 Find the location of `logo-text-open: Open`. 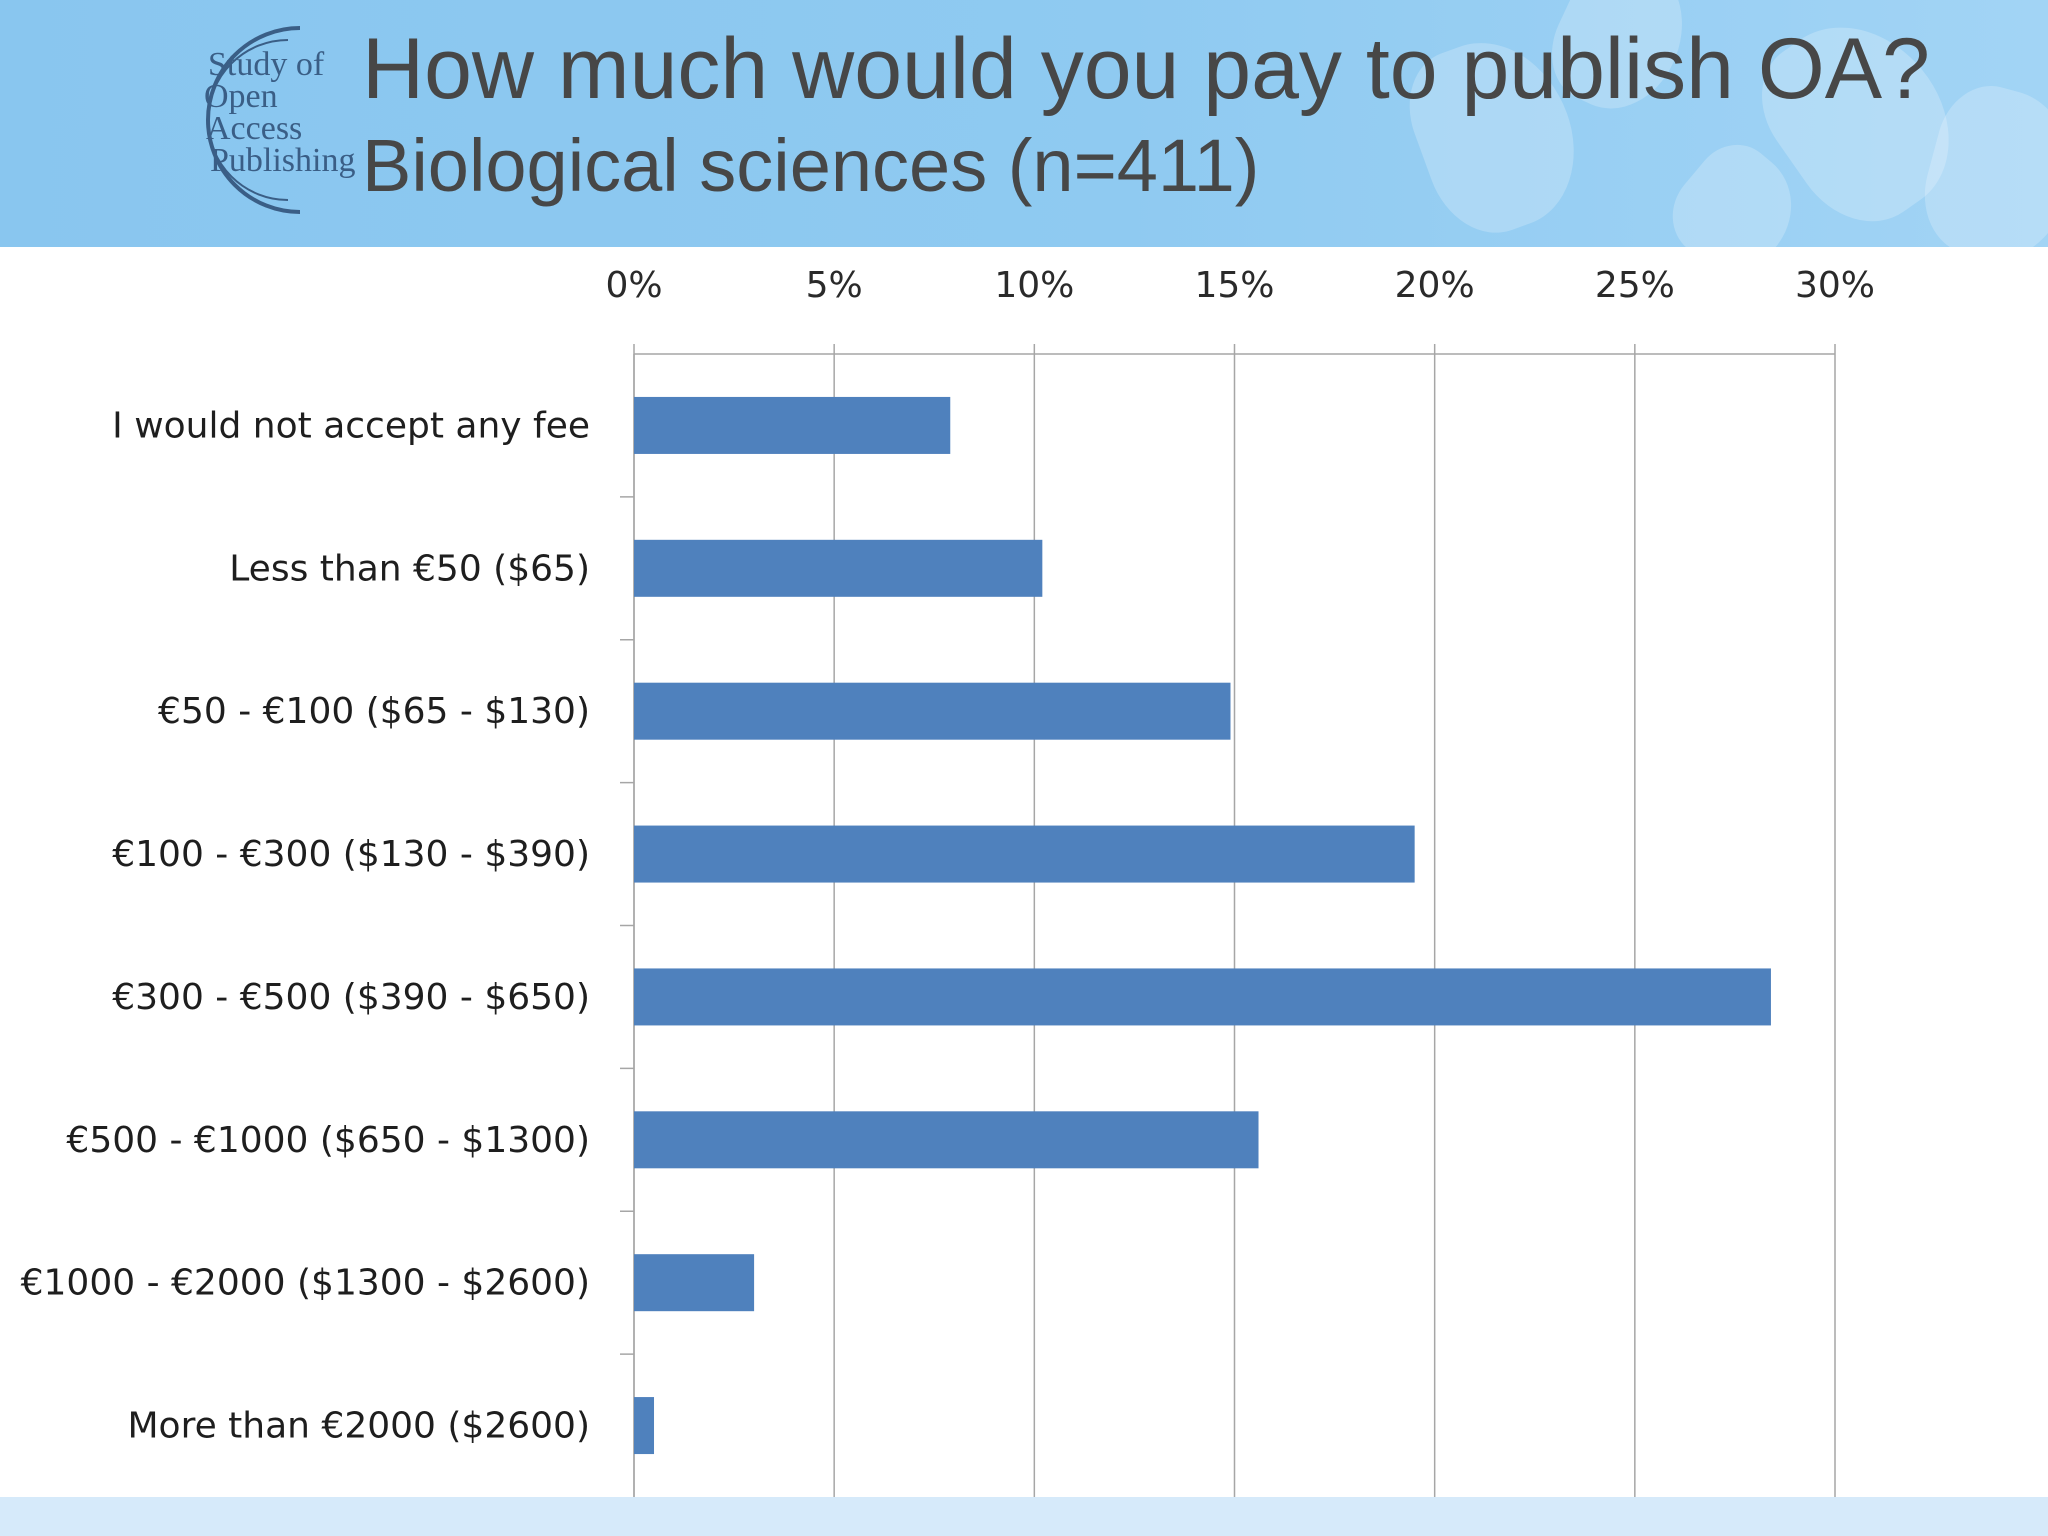

logo-text-open: Open is located at coordinates (241, 96).